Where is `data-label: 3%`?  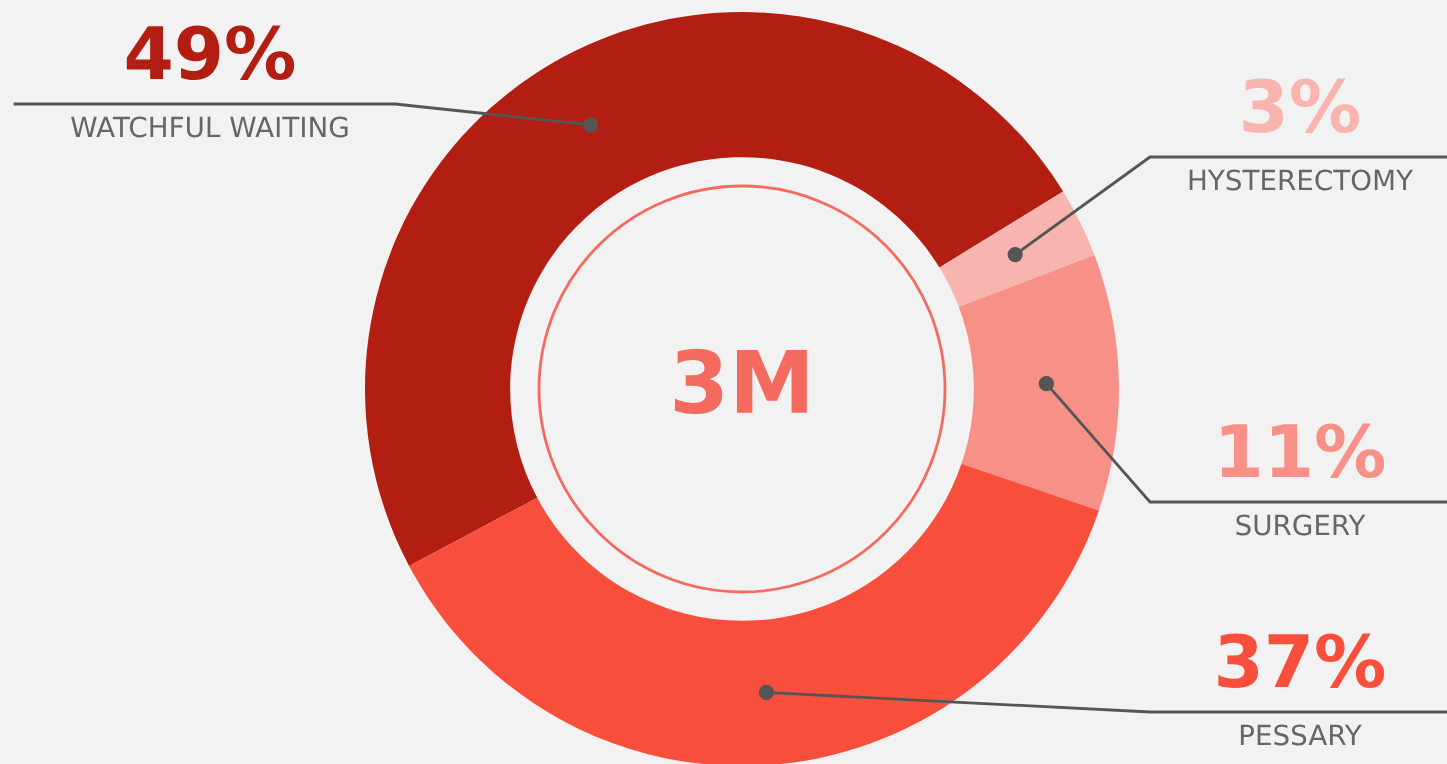
data-label: 3% is located at coordinates (1301, 106).